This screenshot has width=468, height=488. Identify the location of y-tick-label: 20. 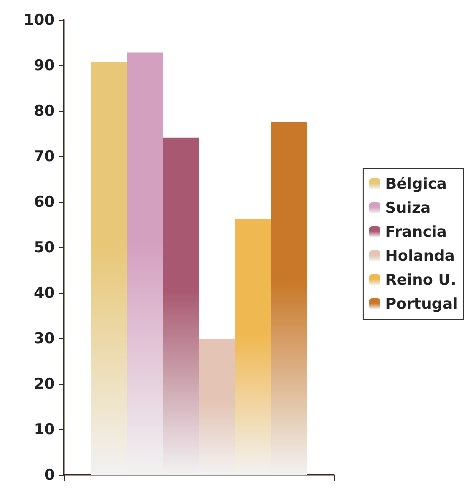
(44, 384).